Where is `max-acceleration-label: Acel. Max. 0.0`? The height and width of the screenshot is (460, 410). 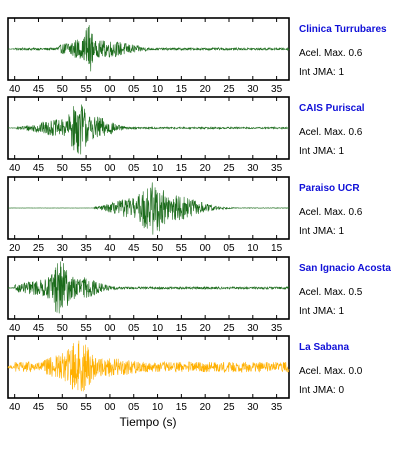 max-acceleration-label: Acel. Max. 0.0 is located at coordinates (331, 371).